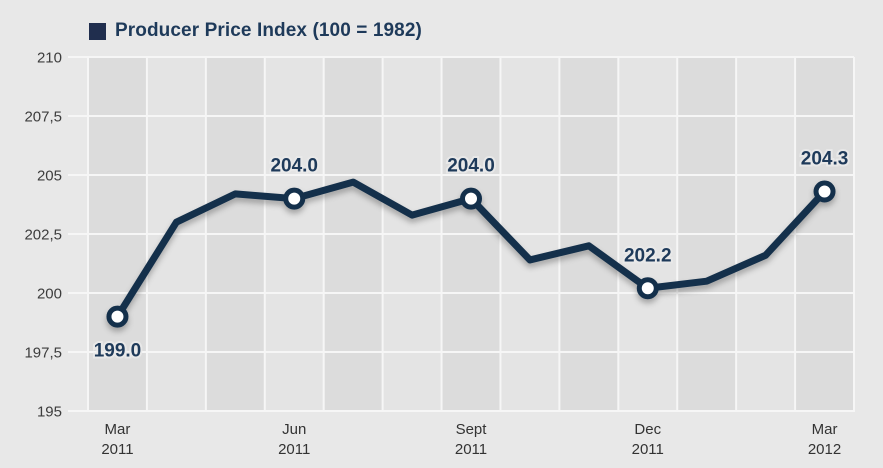 This screenshot has height=468, width=883. What do you see at coordinates (43, 353) in the screenshot?
I see `y-tick-label: 197,5` at bounding box center [43, 353].